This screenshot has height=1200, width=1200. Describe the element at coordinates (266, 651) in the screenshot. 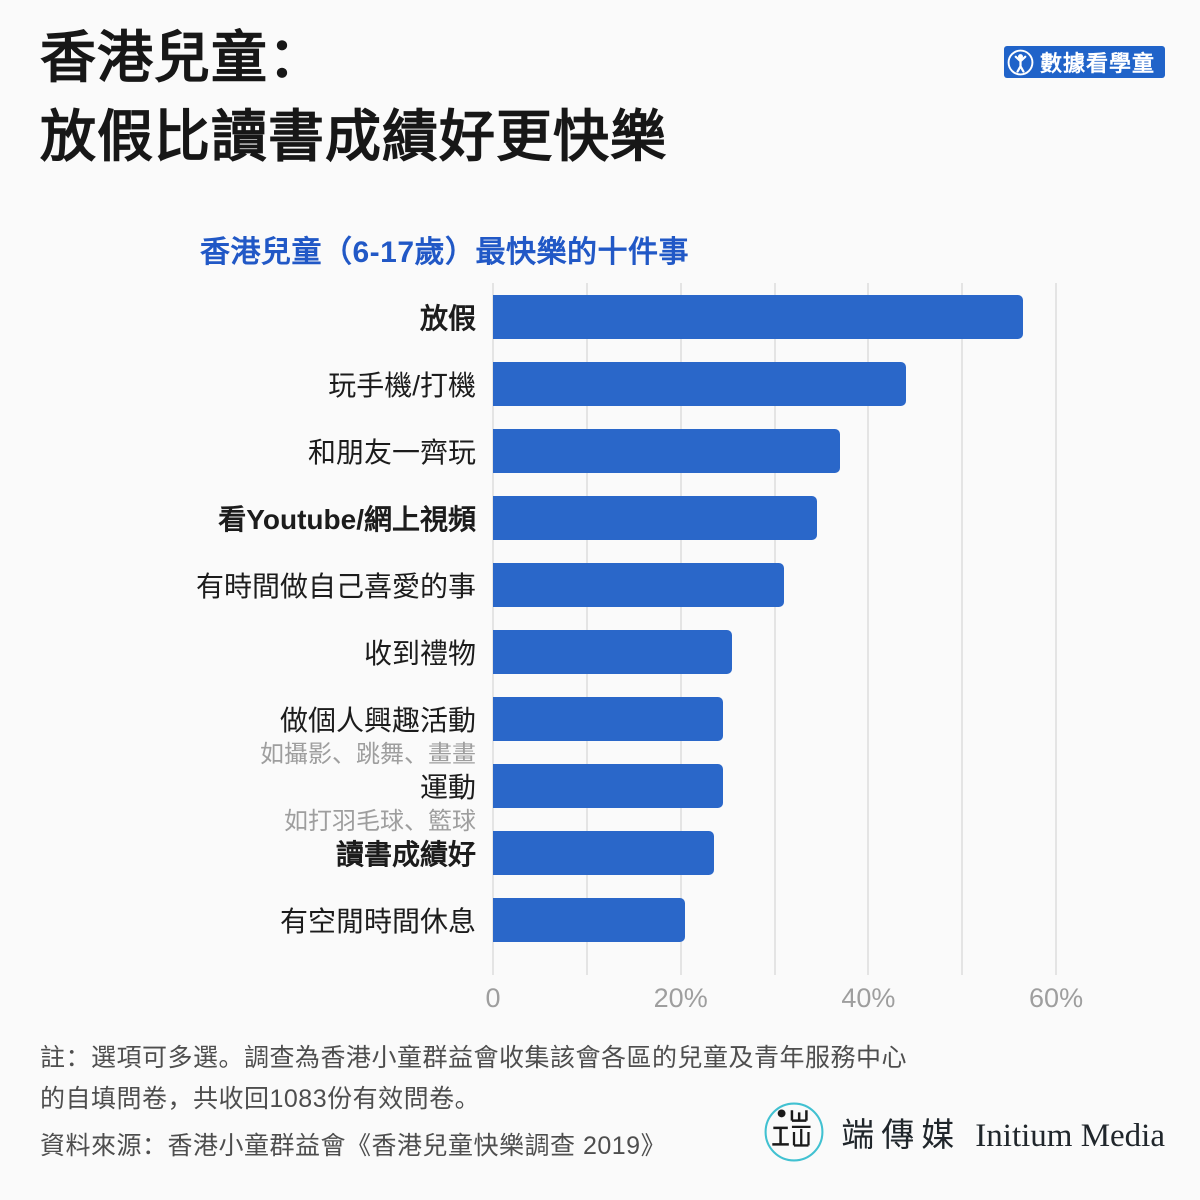

I see `bar-label-col: 收到禮物` at that location.